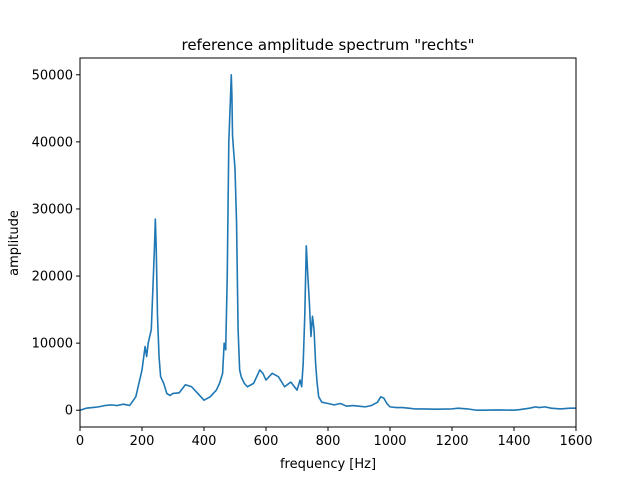 The height and width of the screenshot is (480, 640). Describe the element at coordinates (575, 441) in the screenshot. I see `x-tick-label: 1600` at that location.